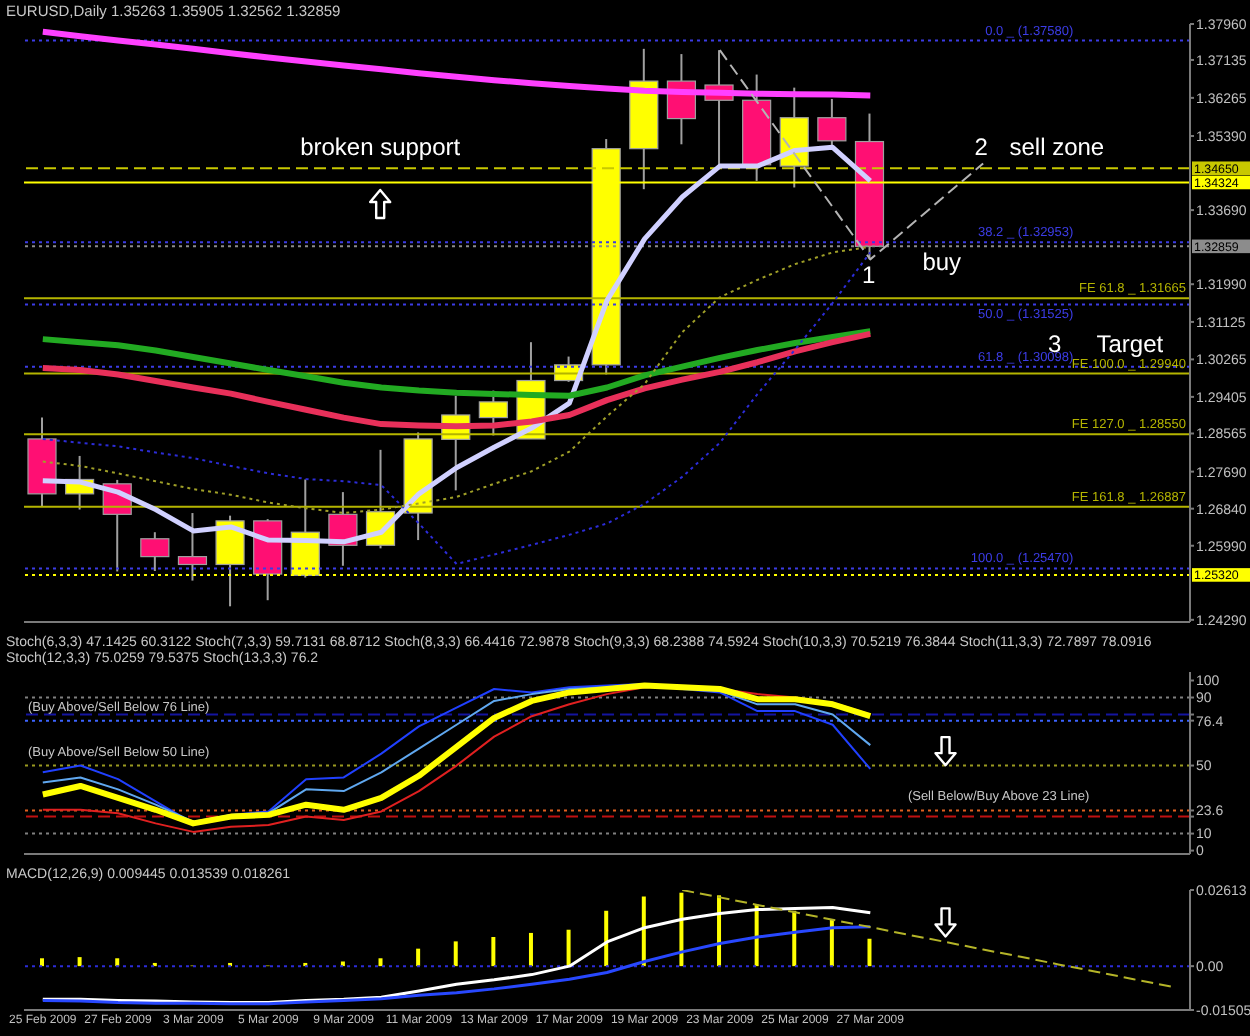 Image resolution: width=1250 pixels, height=1036 pixels. Describe the element at coordinates (942, 262) in the screenshot. I see `annotation: buy` at that location.